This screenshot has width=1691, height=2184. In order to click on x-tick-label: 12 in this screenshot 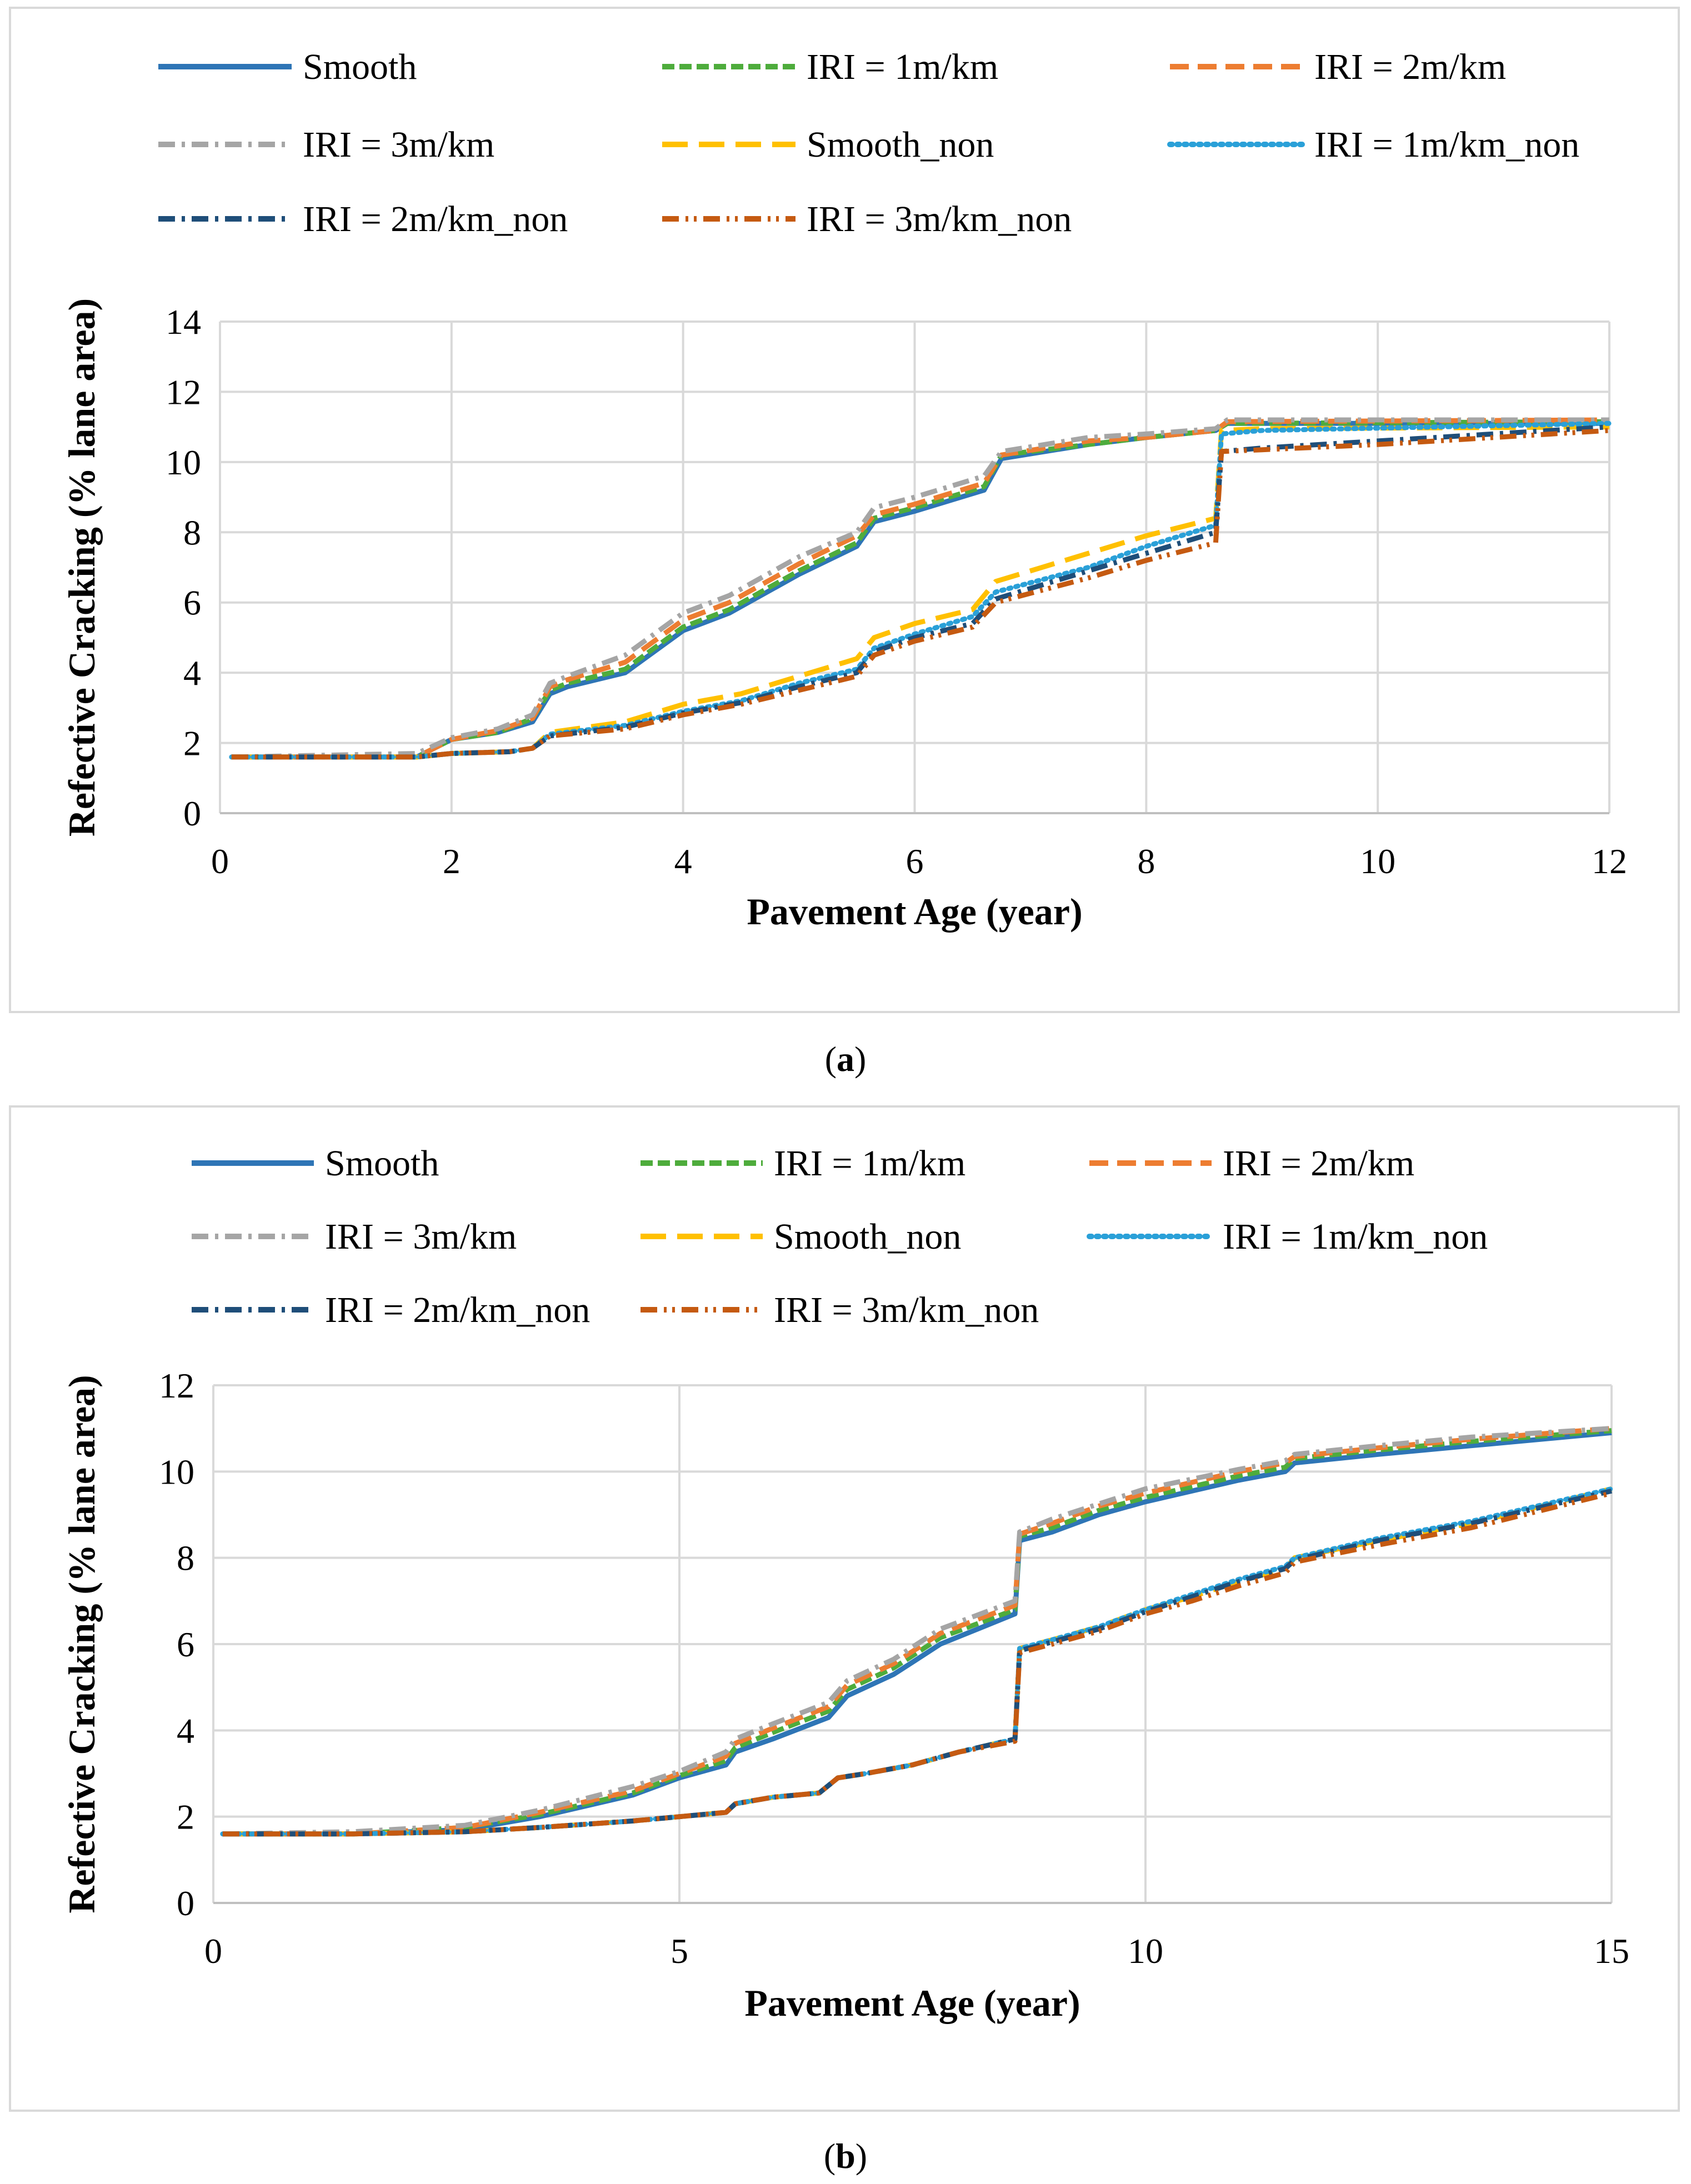, I will do `click(1609, 861)`.